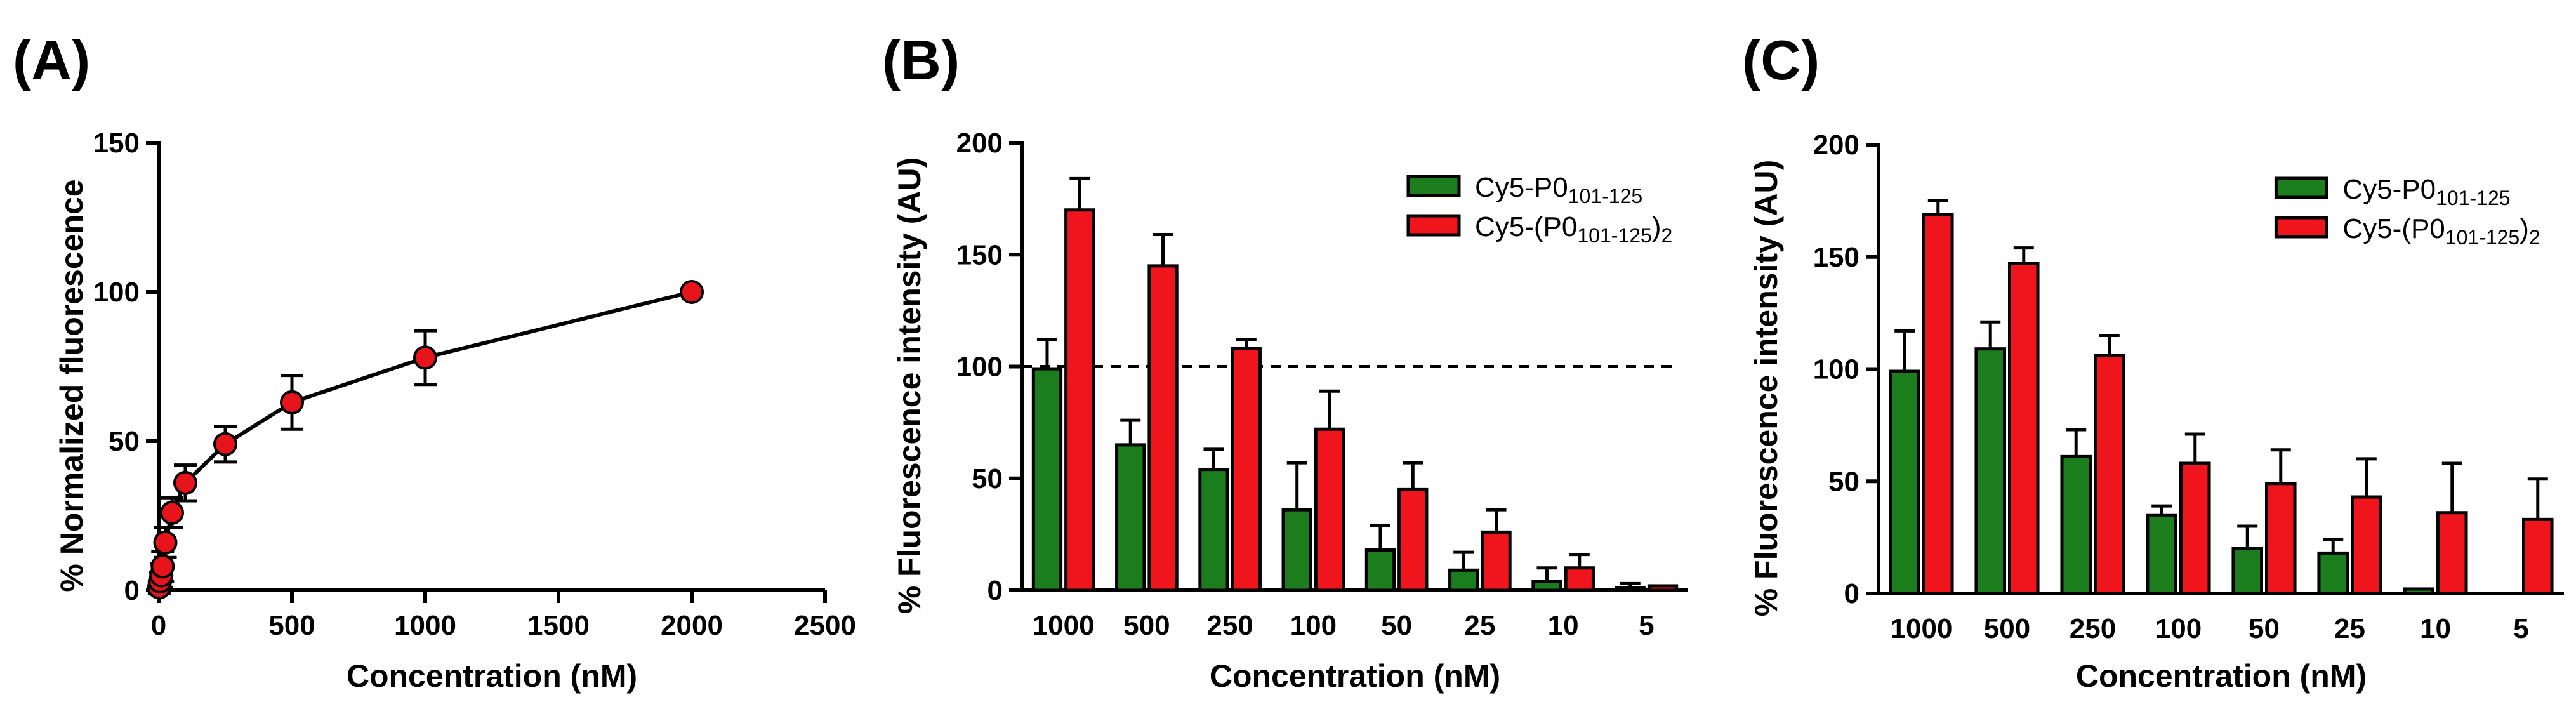  What do you see at coordinates (1781, 60) in the screenshot?
I see `panel-label: (C)` at bounding box center [1781, 60].